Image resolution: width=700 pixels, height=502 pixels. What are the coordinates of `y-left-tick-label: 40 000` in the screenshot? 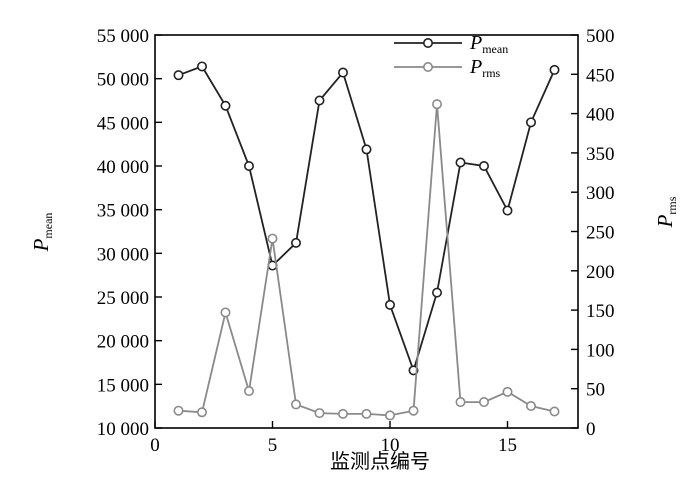 It's located at (123, 167).